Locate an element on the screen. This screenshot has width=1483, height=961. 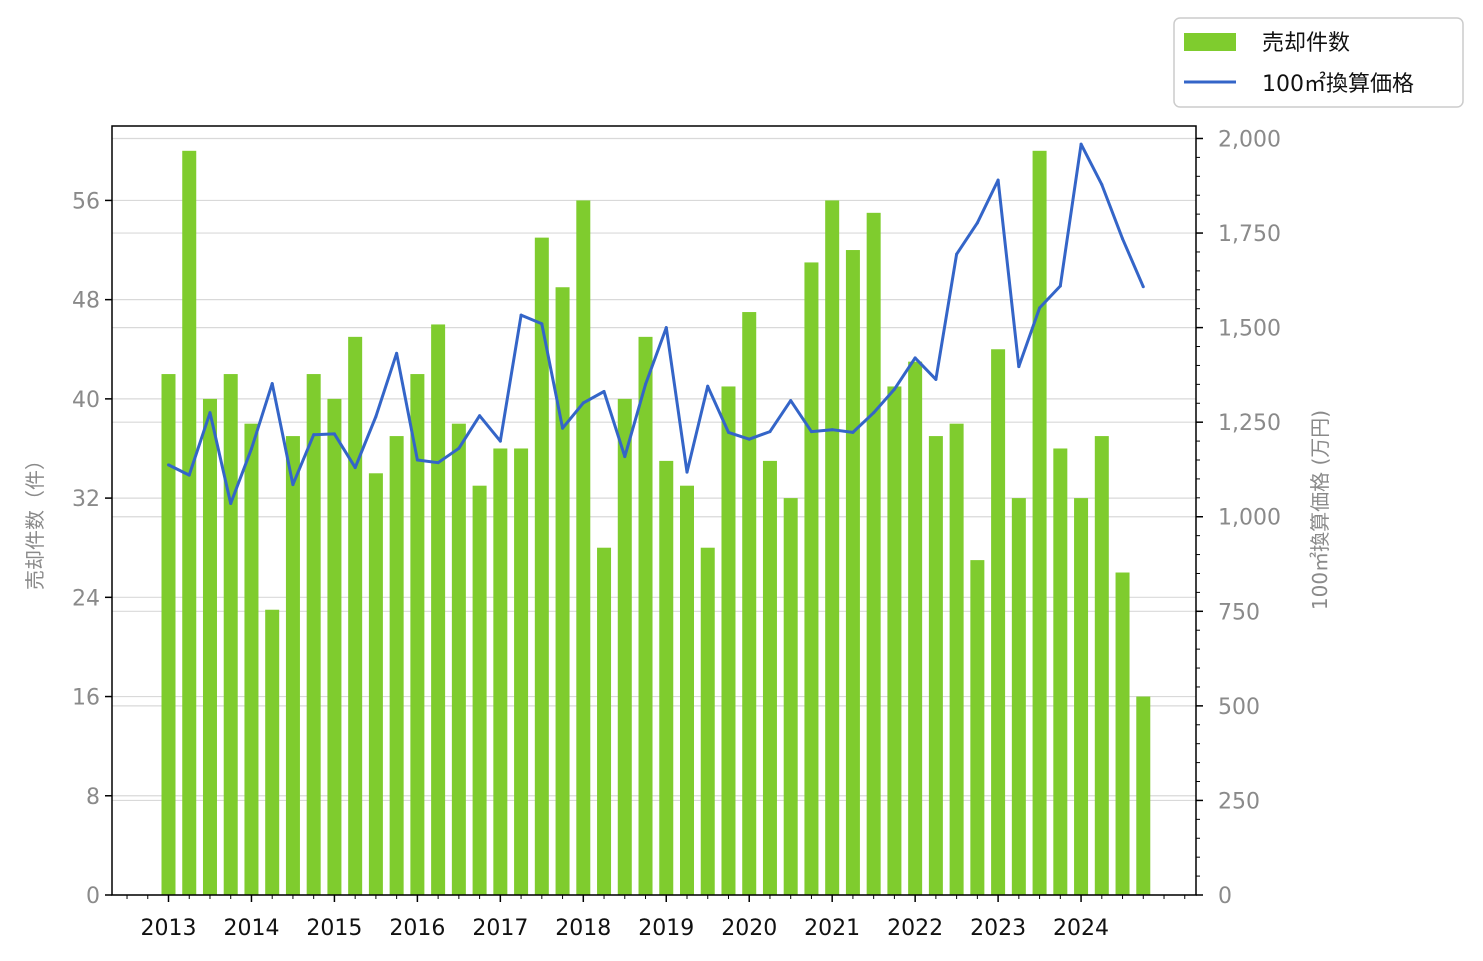
x-tick-label: 2019 is located at coordinates (666, 928).